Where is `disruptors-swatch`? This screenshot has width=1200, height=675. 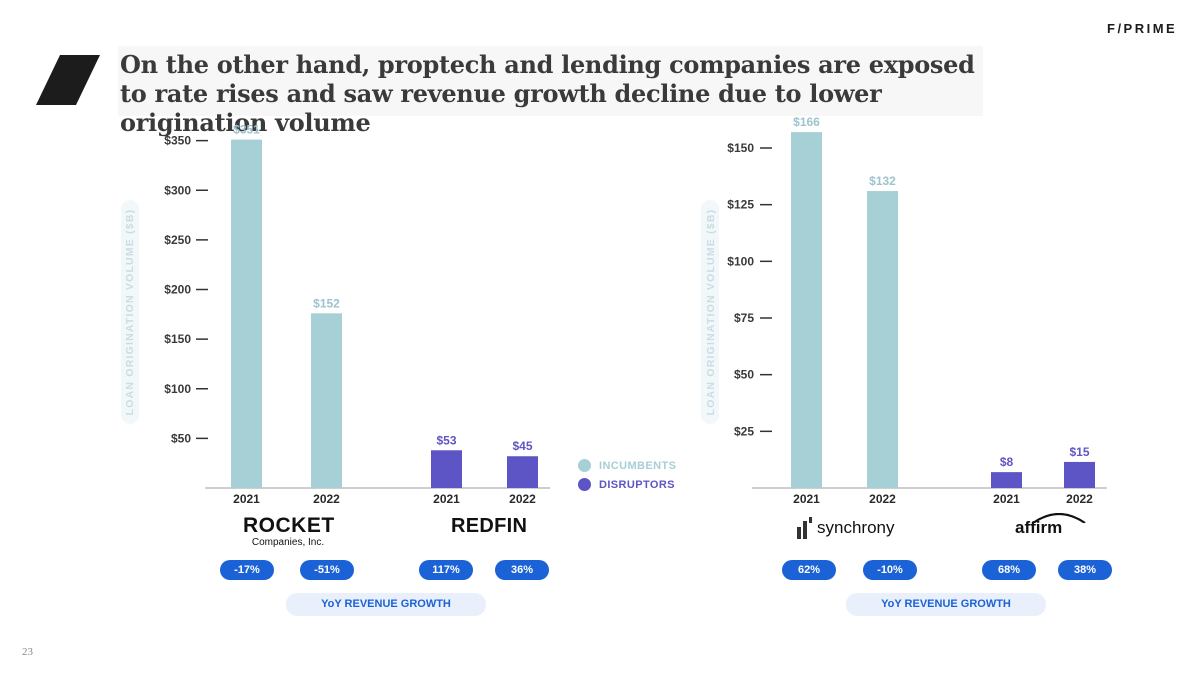
disruptors-swatch is located at coordinates (584, 484).